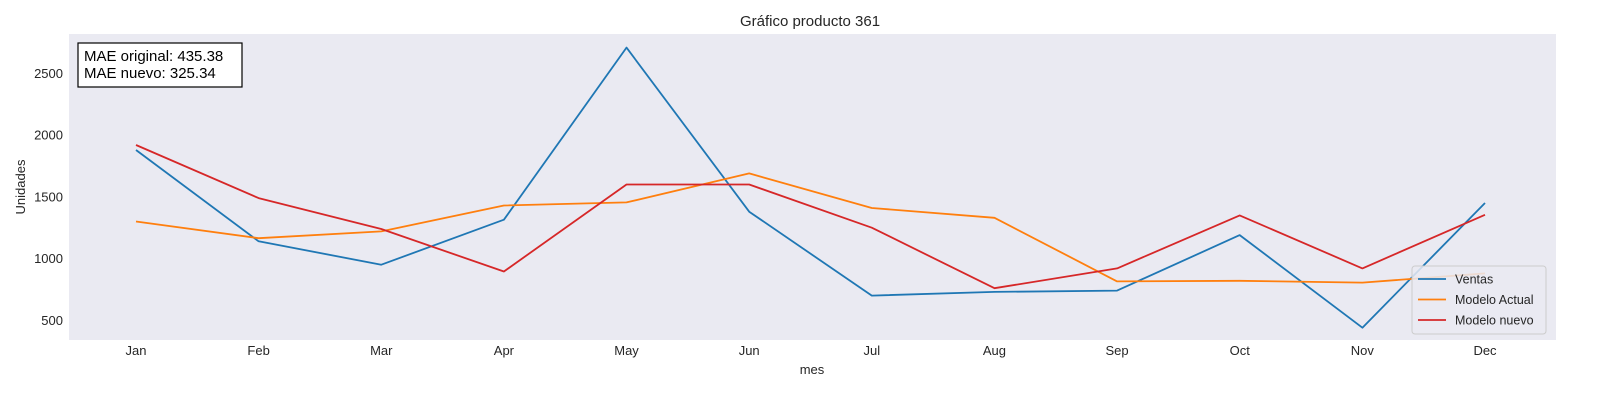 The image size is (1600, 400). I want to click on legend-label-modelo-nuevo: Modelo nuevo, so click(1494, 321).